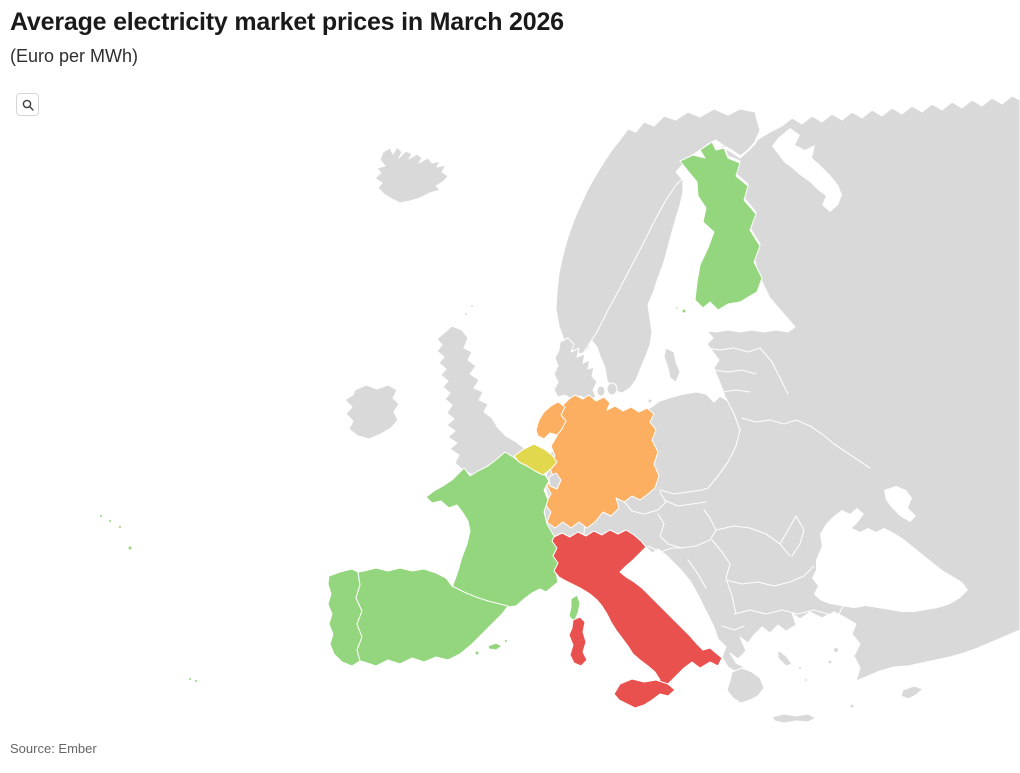 The width and height of the screenshot is (1020, 773). What do you see at coordinates (466, 314) in the screenshot?
I see `orkney-islands` at bounding box center [466, 314].